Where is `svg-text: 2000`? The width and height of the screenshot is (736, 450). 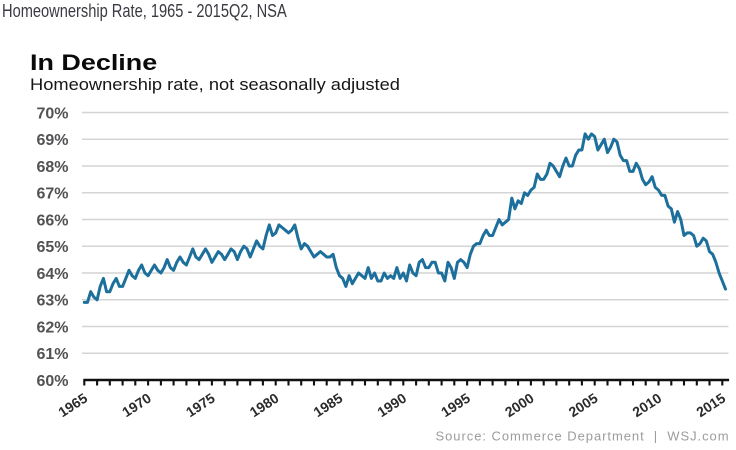 svg-text: 2000 is located at coordinates (519, 405).